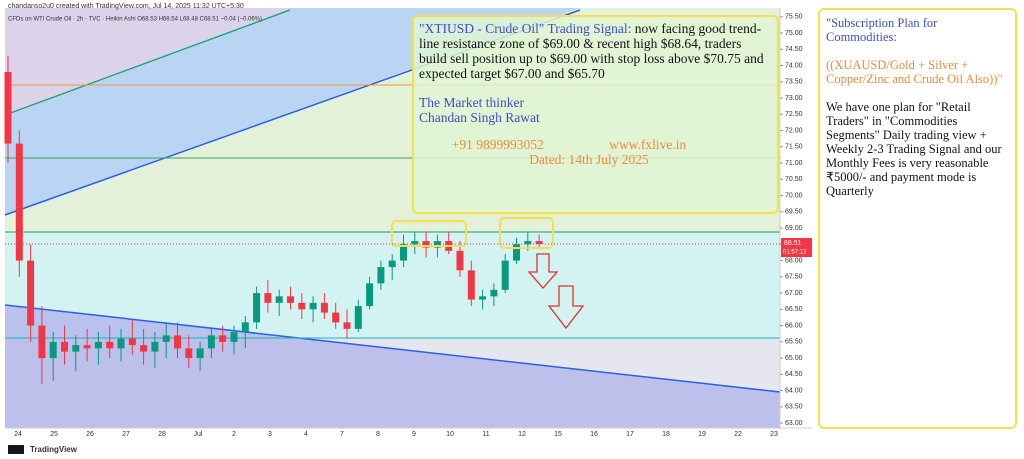 This screenshot has width=1024, height=459. I want to click on y-tick-label: 71.00, so click(794, 163).